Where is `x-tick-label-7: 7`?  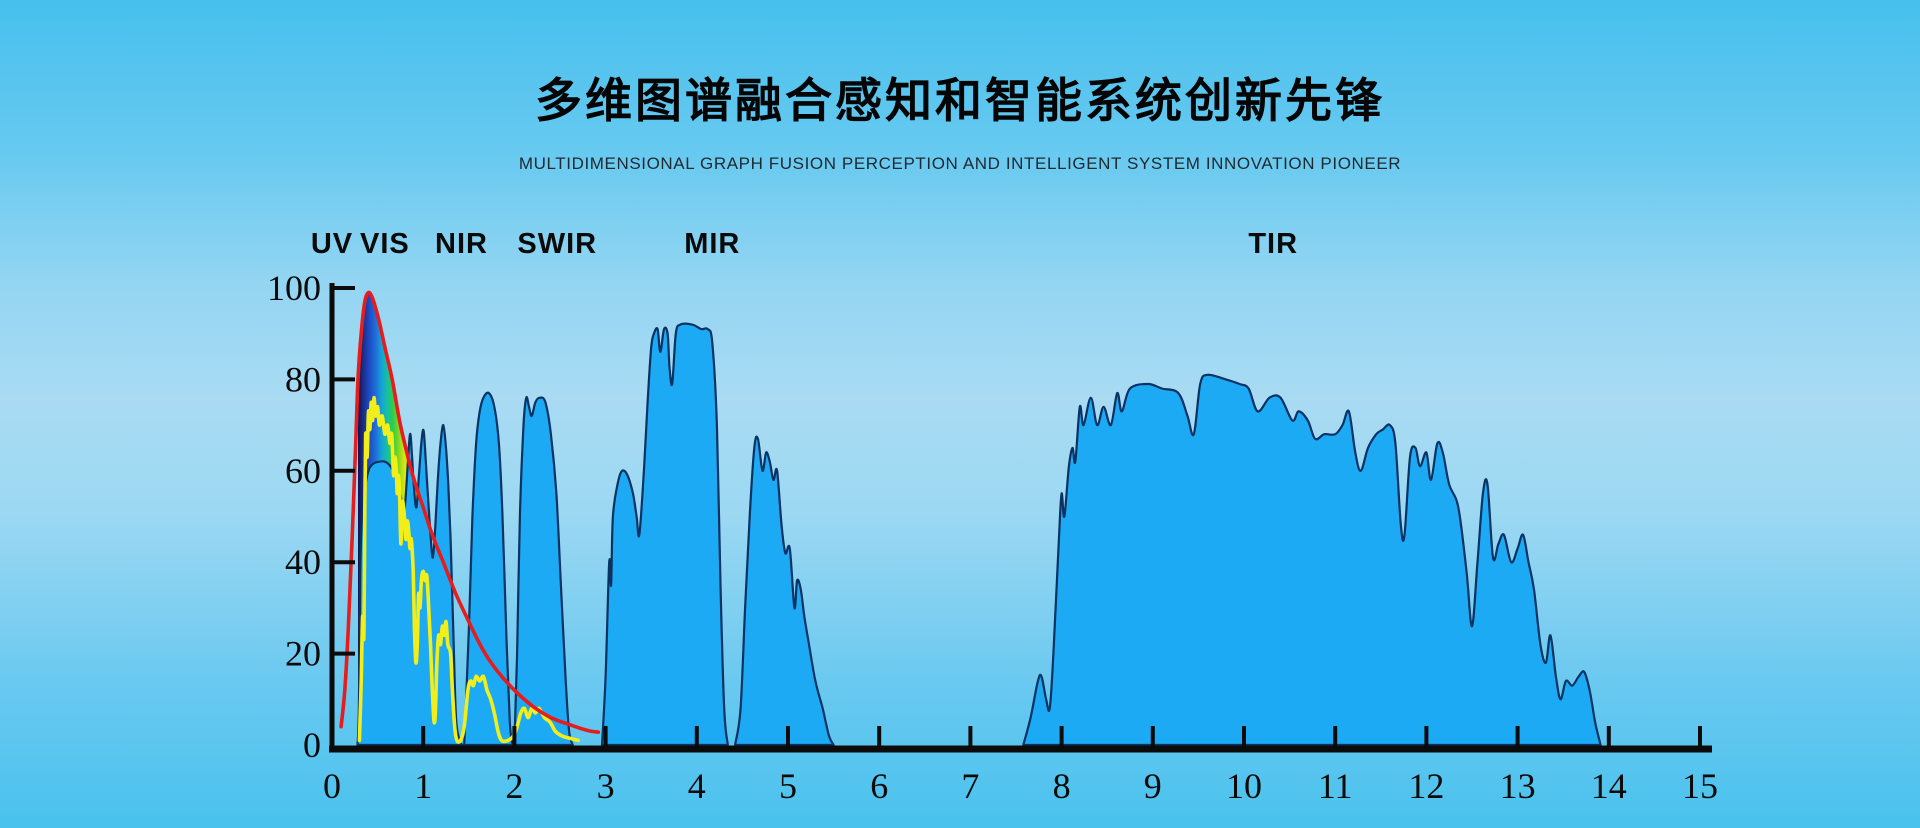
x-tick-label-7: 7 is located at coordinates (970, 786).